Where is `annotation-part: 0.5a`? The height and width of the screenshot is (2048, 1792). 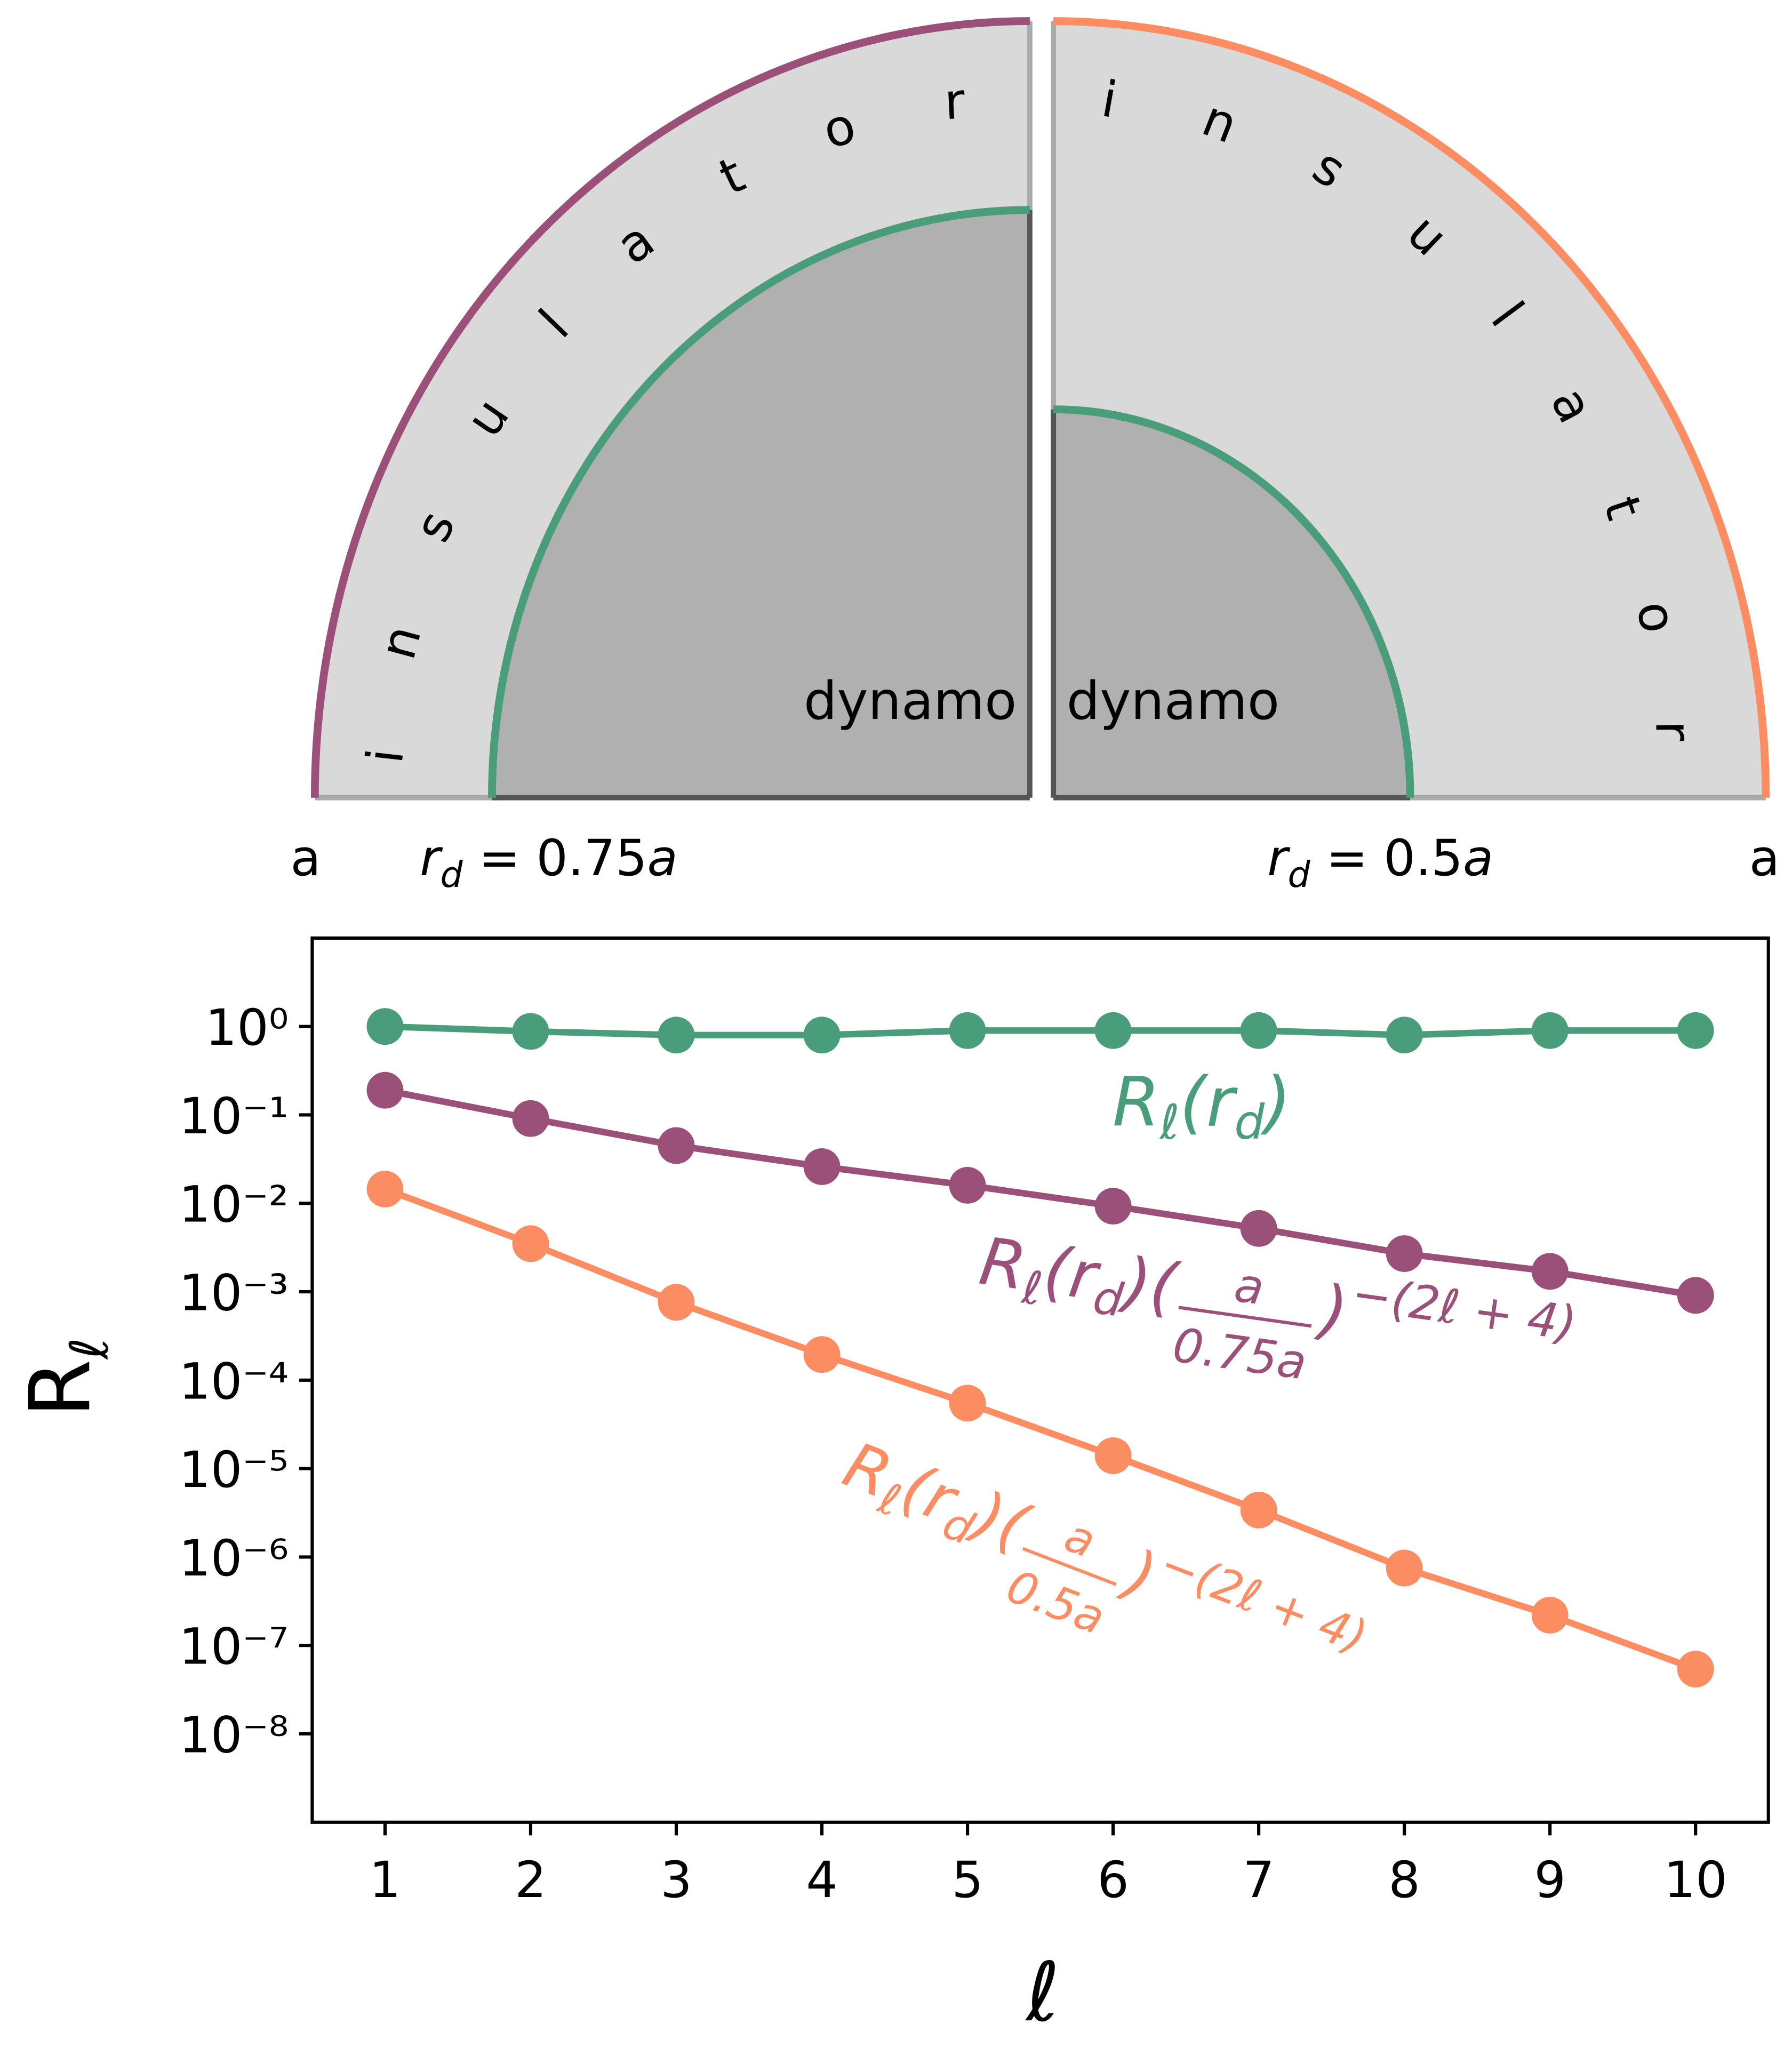 annotation-part: 0.5a is located at coordinates (1055, 1602).